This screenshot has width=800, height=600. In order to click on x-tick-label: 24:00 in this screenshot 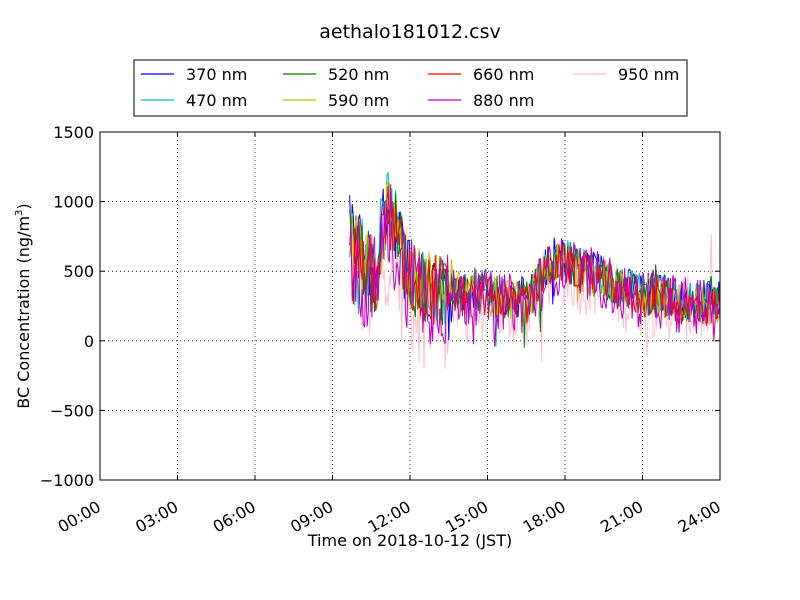, I will do `click(699, 517)`.